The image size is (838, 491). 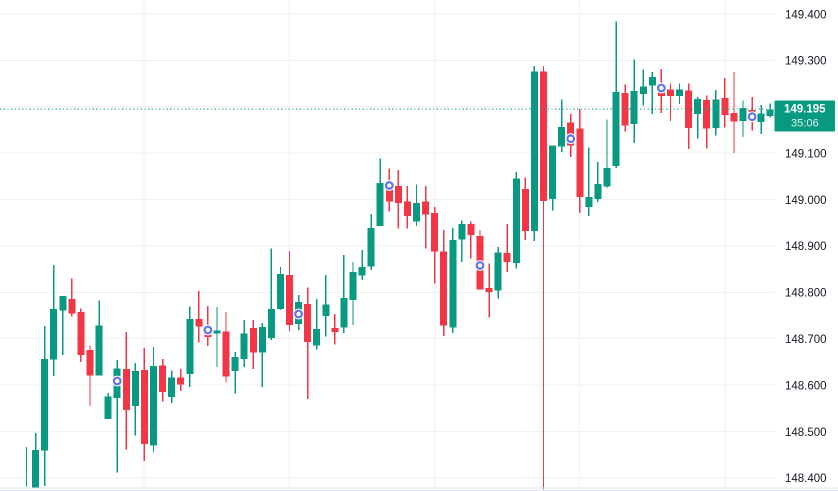 What do you see at coordinates (806, 247) in the screenshot?
I see `svg-text: 148.900` at bounding box center [806, 247].